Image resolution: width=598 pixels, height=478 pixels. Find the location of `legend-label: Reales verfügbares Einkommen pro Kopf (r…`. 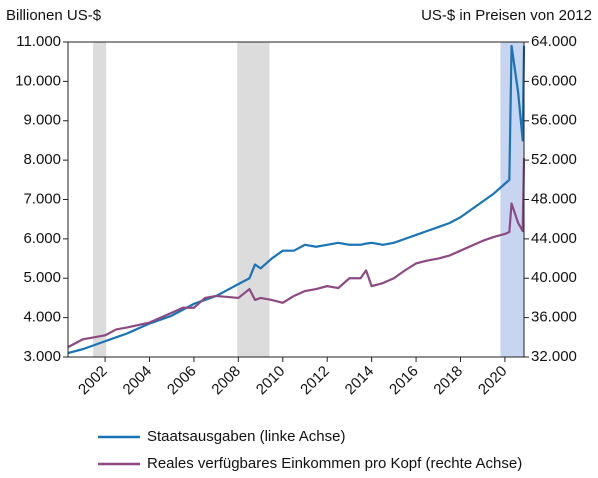

legend-label: Reales verfügbares Einkommen pro Kopf (r… is located at coordinates (334, 463).